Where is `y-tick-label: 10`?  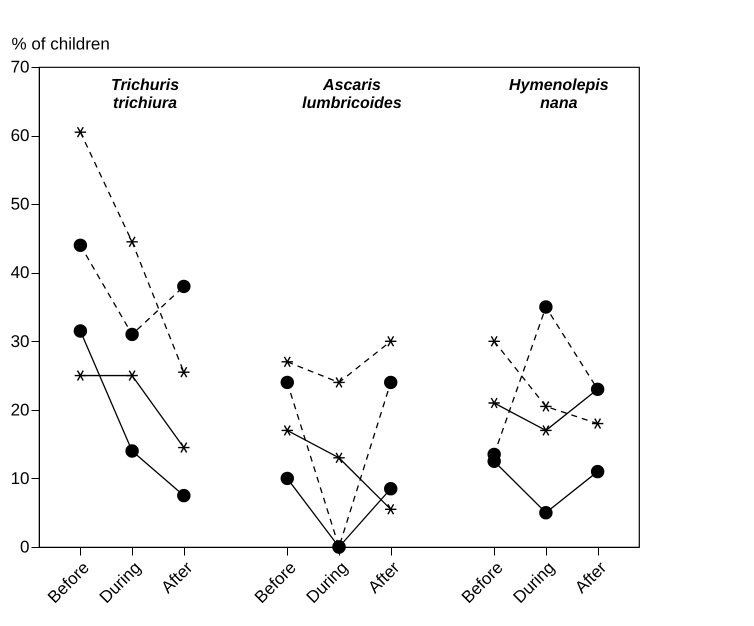 y-tick-label: 10 is located at coordinates (20, 478).